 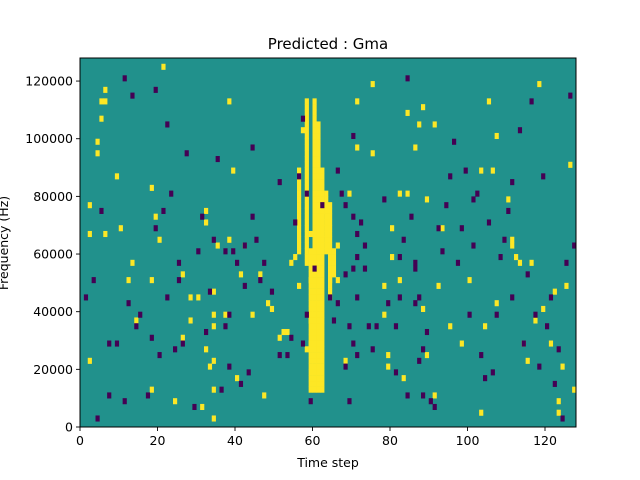 What do you see at coordinates (313, 440) in the screenshot?
I see `x-tick-label: 60` at bounding box center [313, 440].